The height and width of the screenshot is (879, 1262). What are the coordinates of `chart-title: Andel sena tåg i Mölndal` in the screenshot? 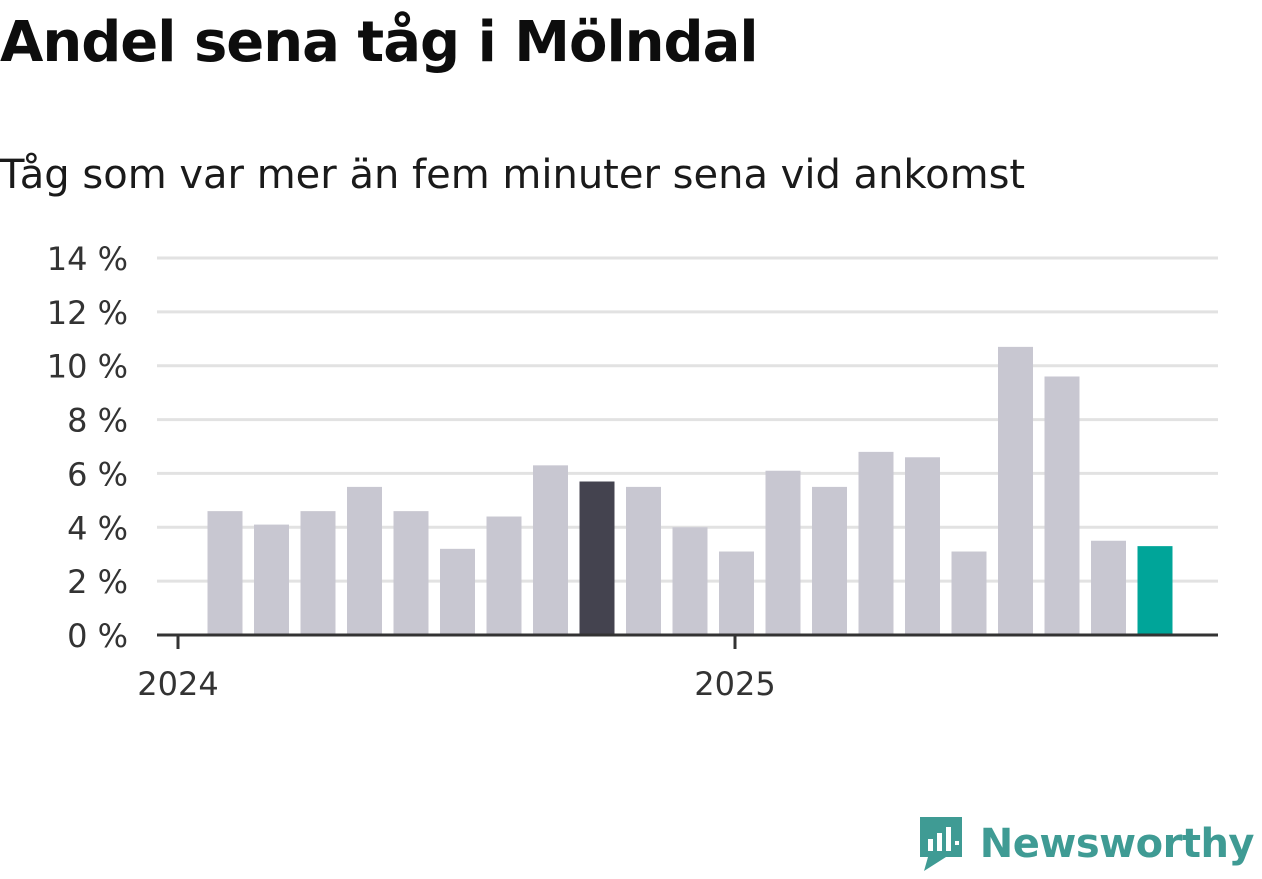 It's located at (379, 42).